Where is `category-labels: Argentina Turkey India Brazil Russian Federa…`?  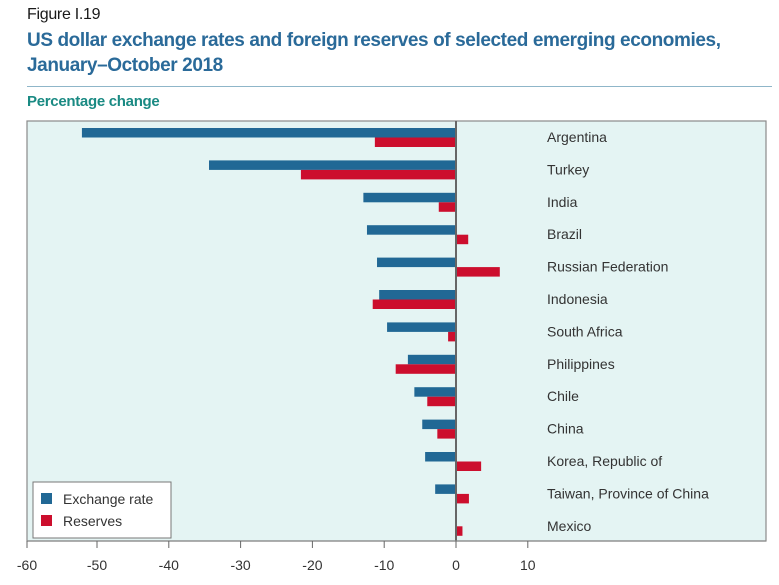
category-labels: Argentina Turkey India Brazil Russian Federa… is located at coordinates (628, 331).